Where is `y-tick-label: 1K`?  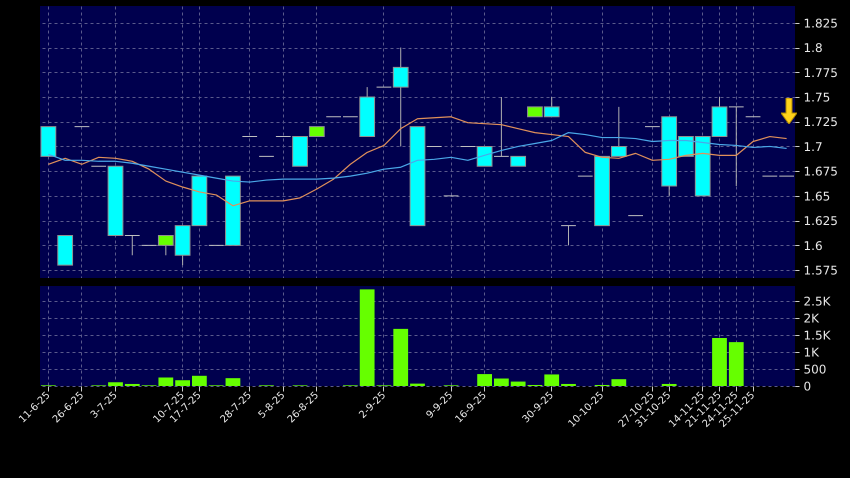 y-tick-label: 1K is located at coordinates (812, 352).